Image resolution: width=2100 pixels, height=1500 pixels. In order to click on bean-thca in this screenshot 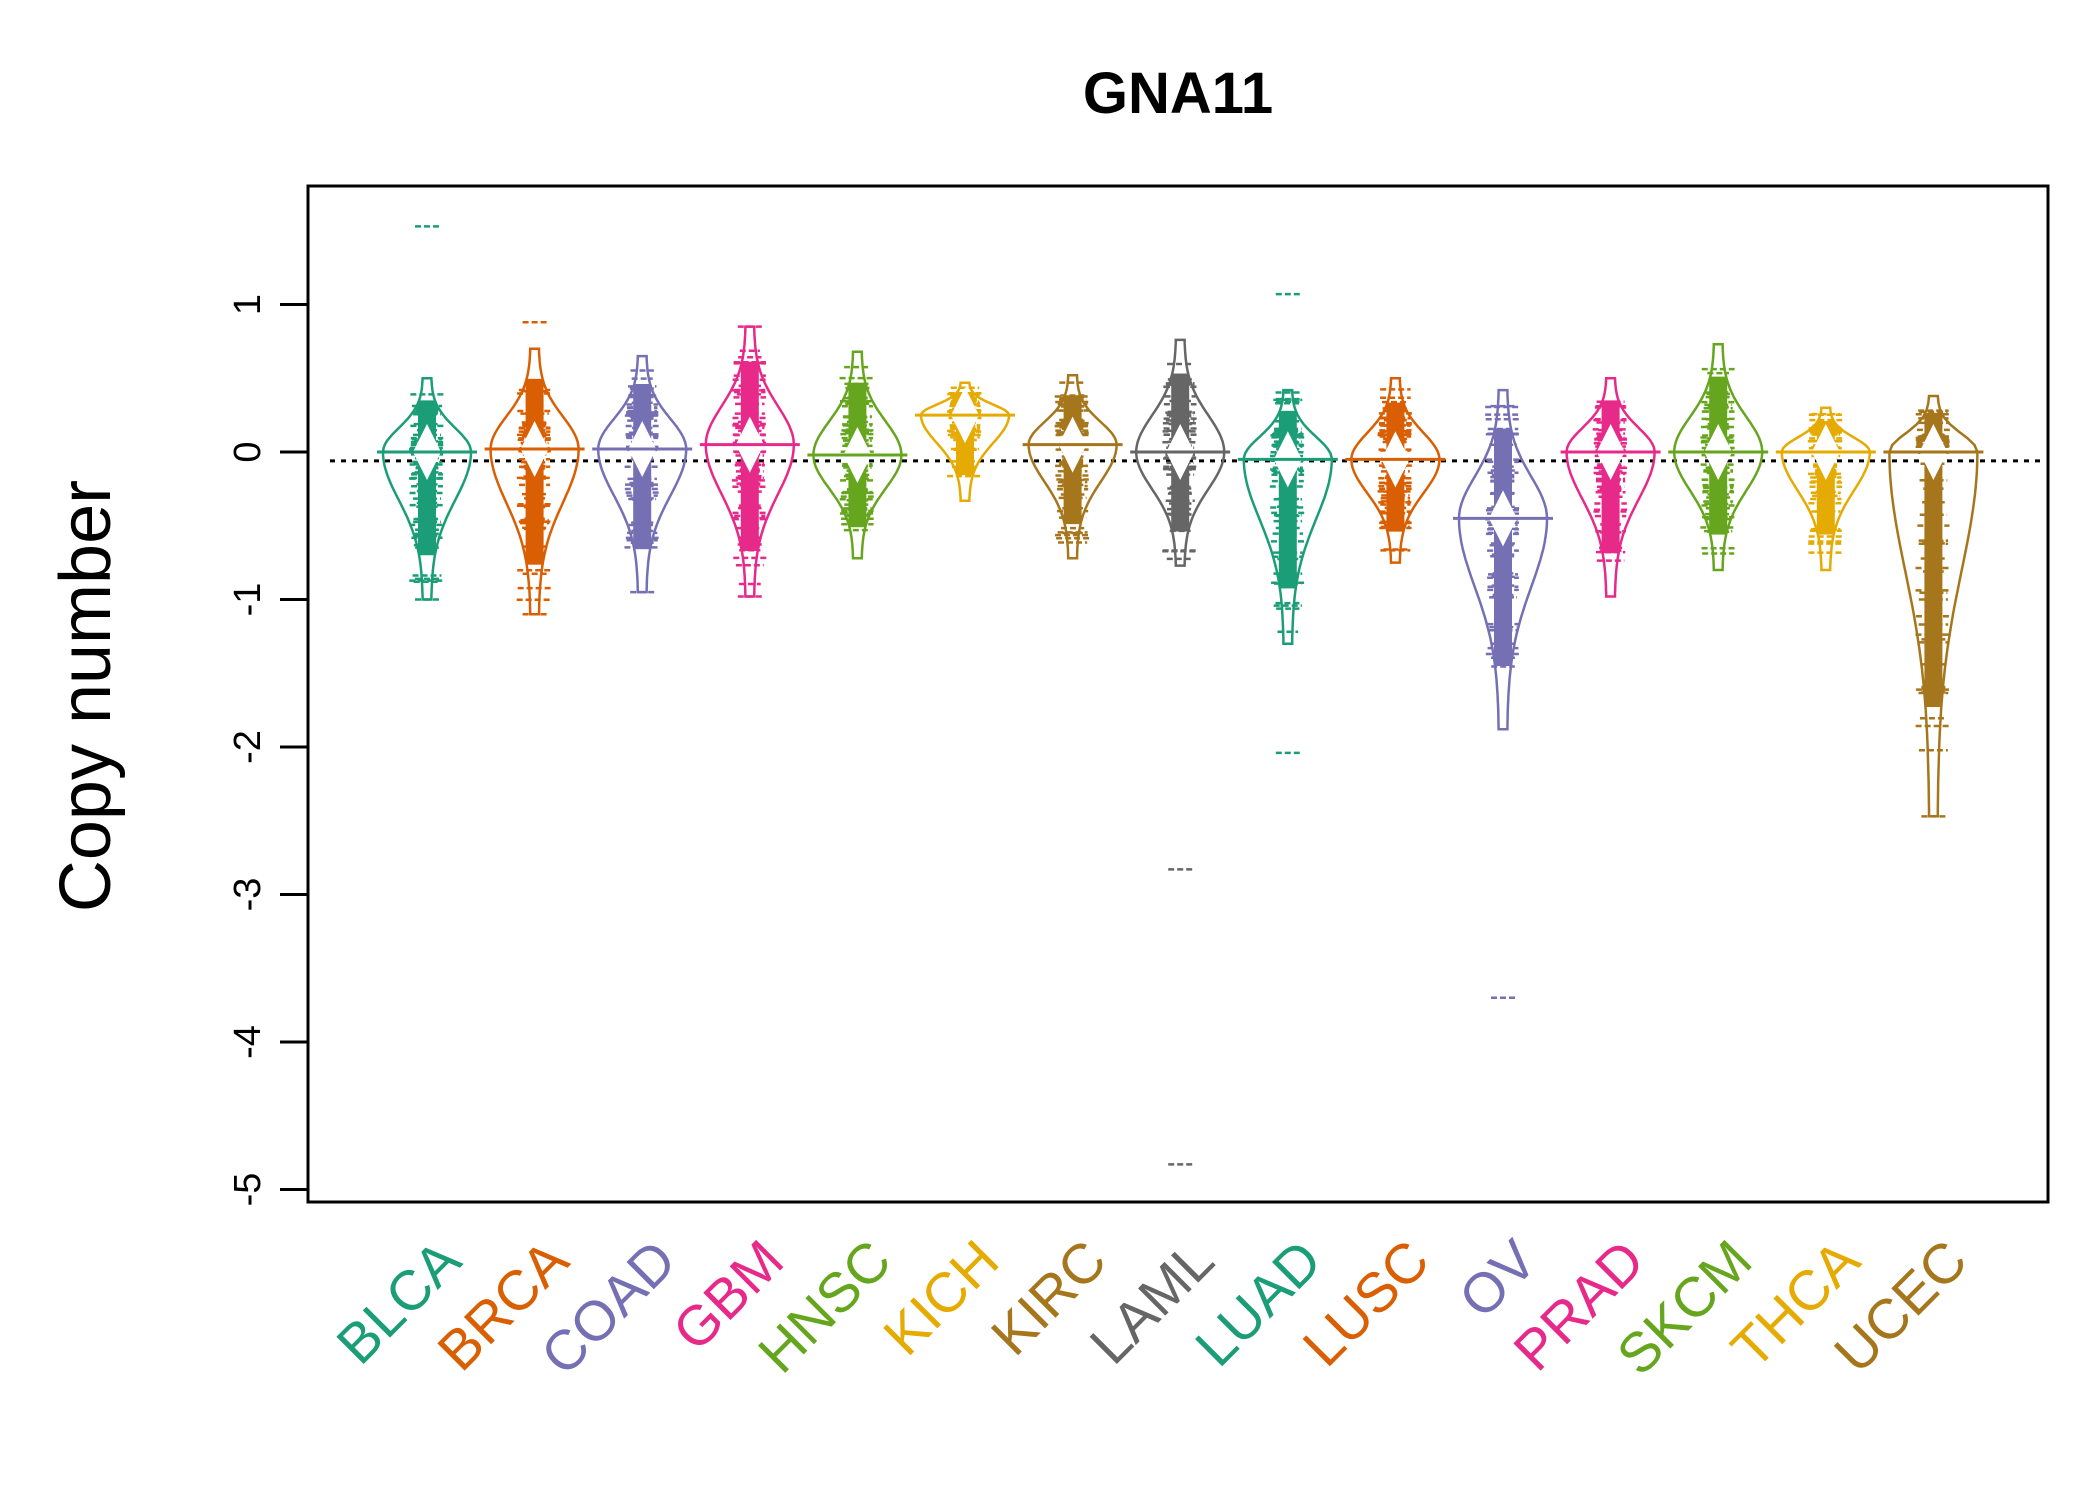, I will do `click(1825, 489)`.